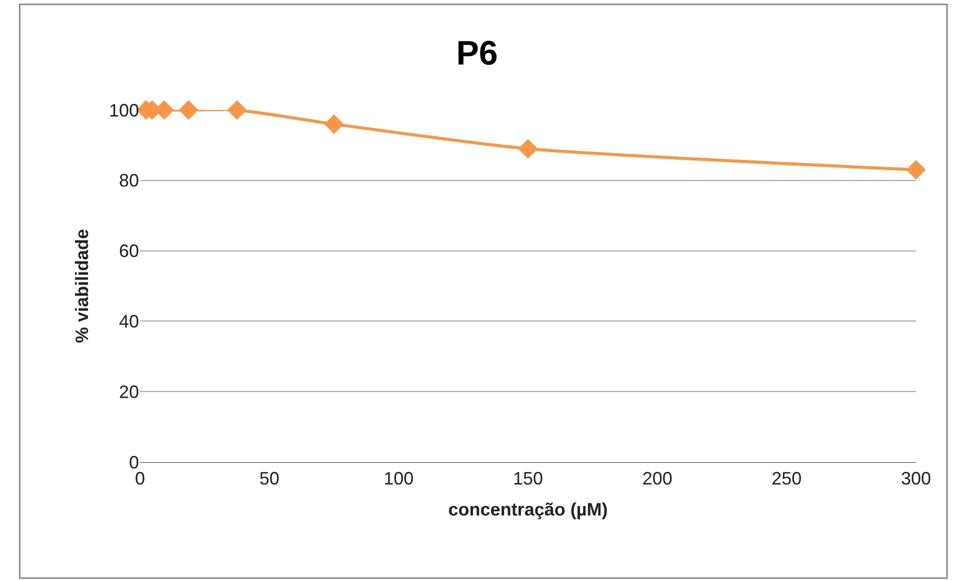 The width and height of the screenshot is (954, 580). I want to click on y-tick-label: 40, so click(128, 322).